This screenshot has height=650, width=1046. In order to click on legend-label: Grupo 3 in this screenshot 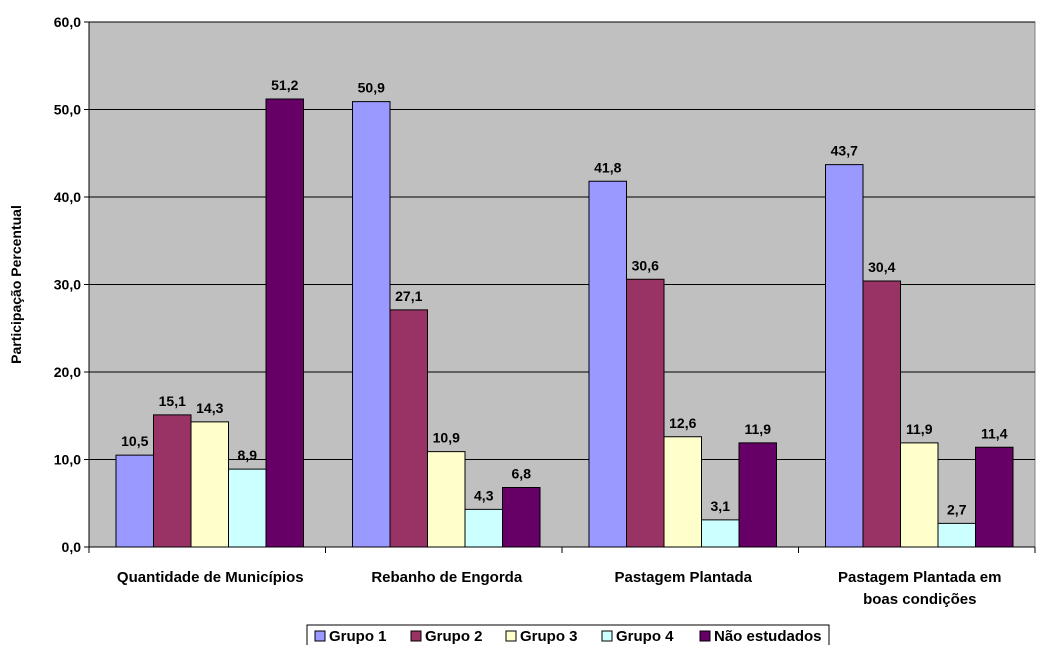, I will do `click(549, 636)`.